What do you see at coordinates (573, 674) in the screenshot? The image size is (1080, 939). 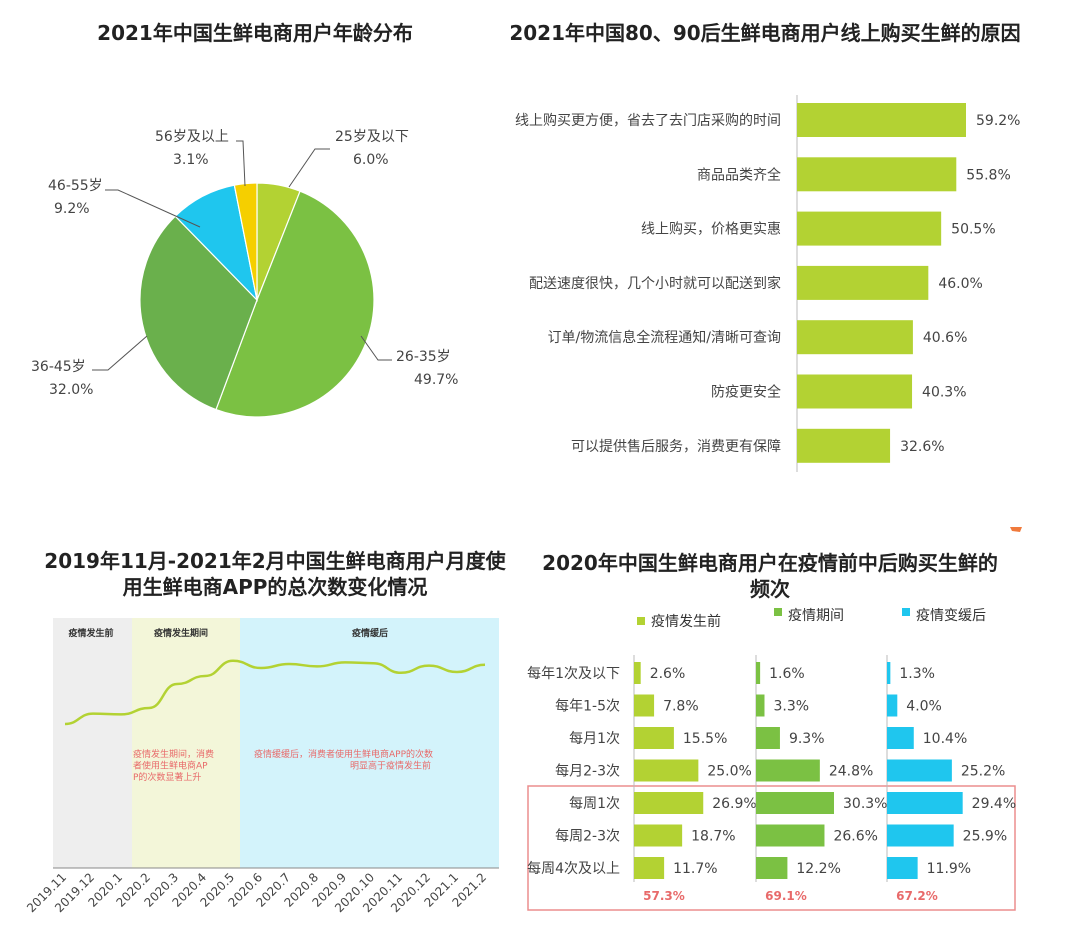 I see `frequency-category-label: 每年1次及以下` at bounding box center [573, 674].